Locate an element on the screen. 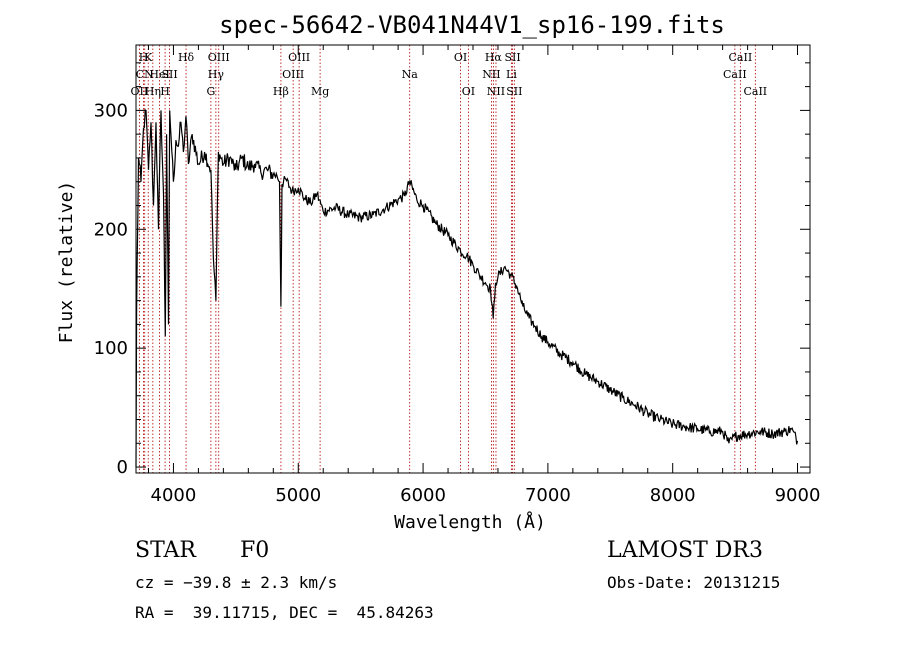  object-subclass: F0 is located at coordinates (255, 550).